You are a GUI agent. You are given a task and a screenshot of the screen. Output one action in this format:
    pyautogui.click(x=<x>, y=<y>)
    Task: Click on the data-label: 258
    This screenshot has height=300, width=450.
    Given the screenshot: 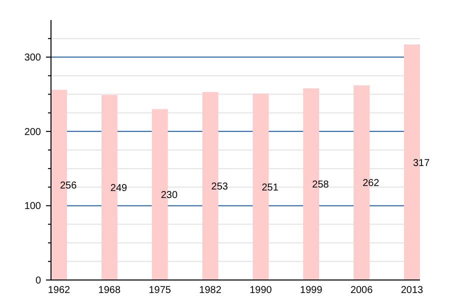 What is the action you would take?
    pyautogui.click(x=321, y=185)
    